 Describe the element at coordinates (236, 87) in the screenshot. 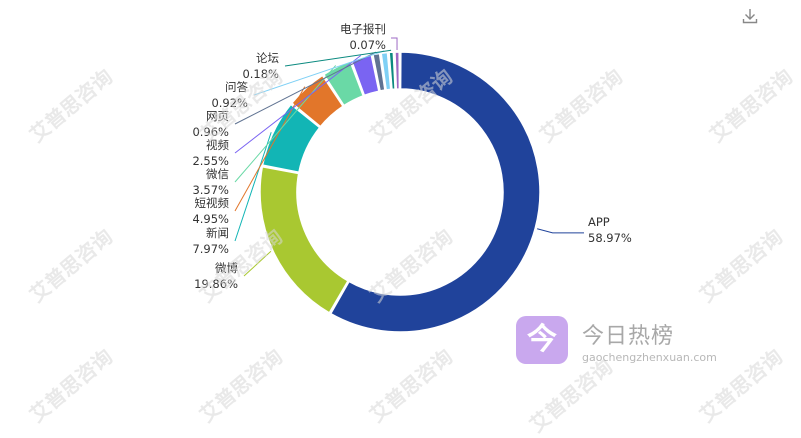

I see `slice-name-label: 问答` at that location.